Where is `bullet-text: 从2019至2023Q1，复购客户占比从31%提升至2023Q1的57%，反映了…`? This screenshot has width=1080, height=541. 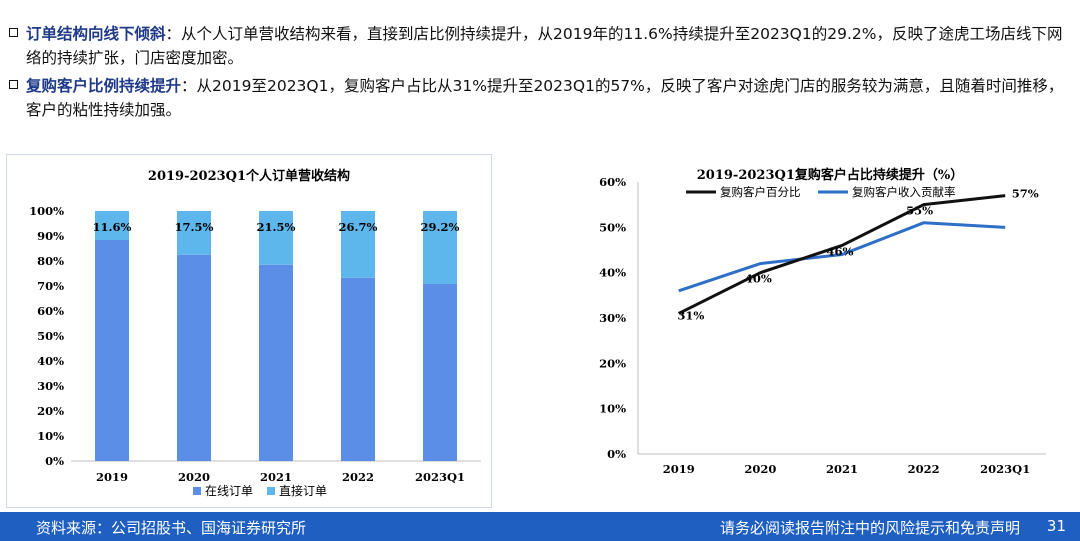
bullet-text: 从2019至2023Q1，复购客户占比从31%提升至2023Q1的57%，反映了… is located at coordinates (545, 98).